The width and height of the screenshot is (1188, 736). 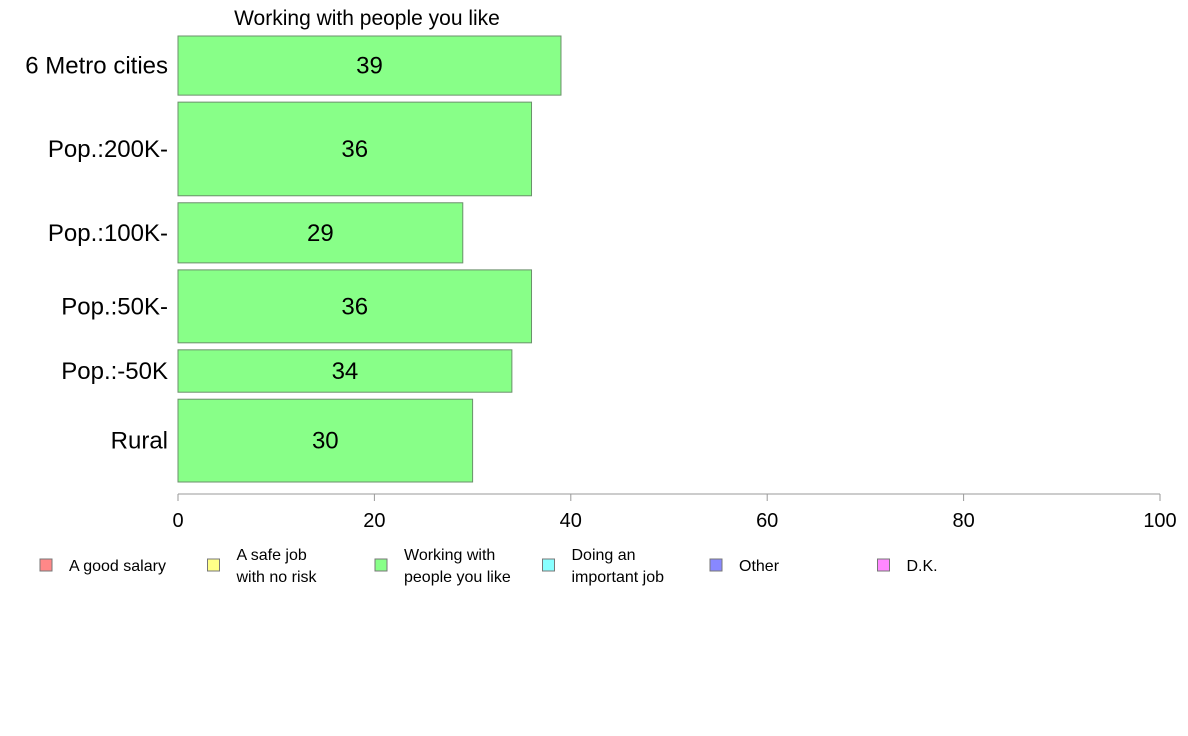 What do you see at coordinates (277, 577) in the screenshot?
I see `legend-label: with no risk` at bounding box center [277, 577].